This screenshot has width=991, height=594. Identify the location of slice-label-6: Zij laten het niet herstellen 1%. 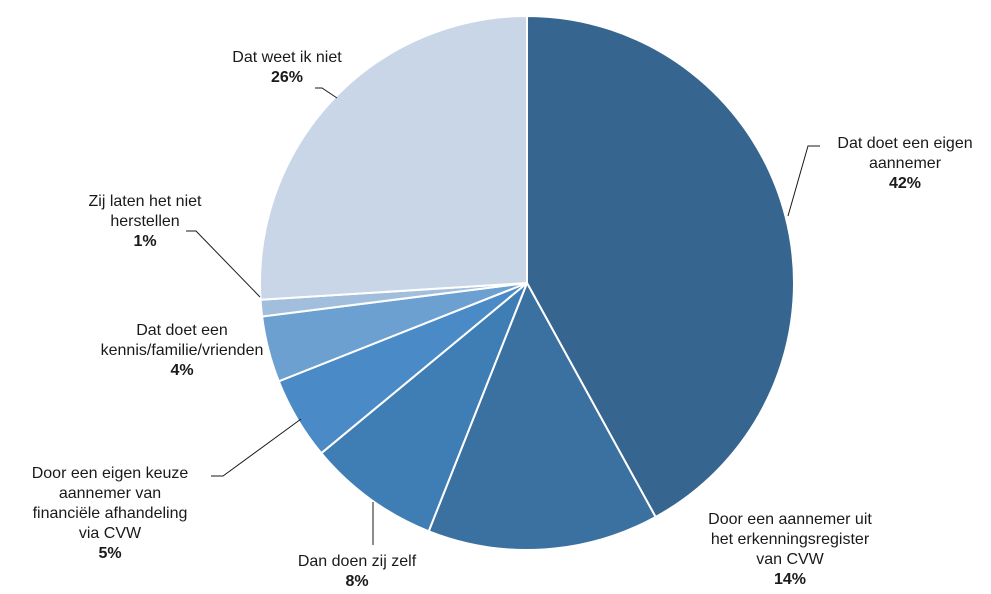
(146, 221).